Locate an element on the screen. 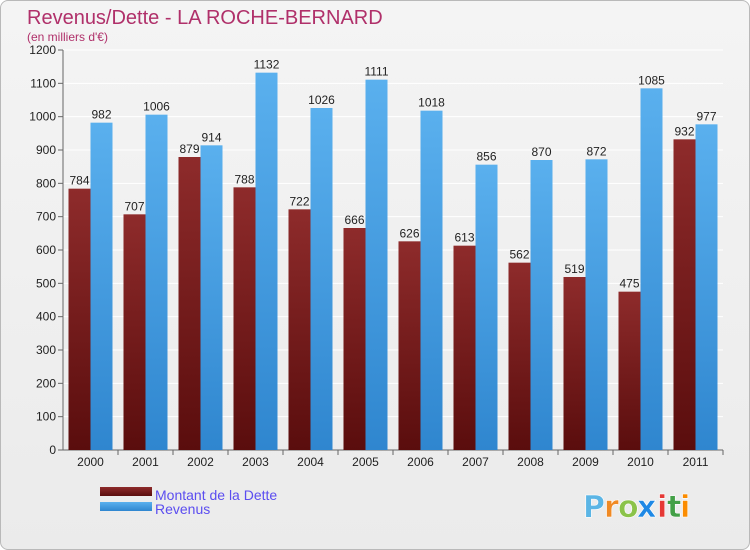  x-tick-label: 2010 is located at coordinates (640, 462).